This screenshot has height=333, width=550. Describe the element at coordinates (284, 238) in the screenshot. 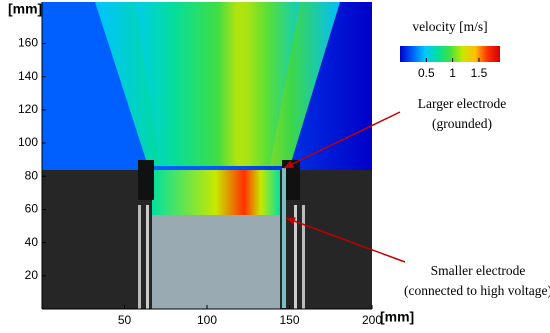

I see `electrode-edge` at that location.